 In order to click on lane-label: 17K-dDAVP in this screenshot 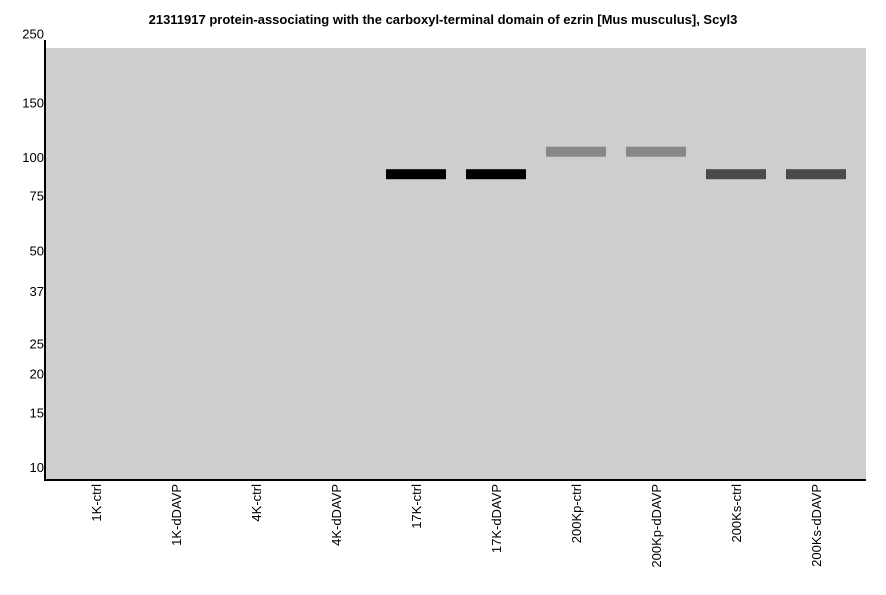, I will do `click(496, 518)`.